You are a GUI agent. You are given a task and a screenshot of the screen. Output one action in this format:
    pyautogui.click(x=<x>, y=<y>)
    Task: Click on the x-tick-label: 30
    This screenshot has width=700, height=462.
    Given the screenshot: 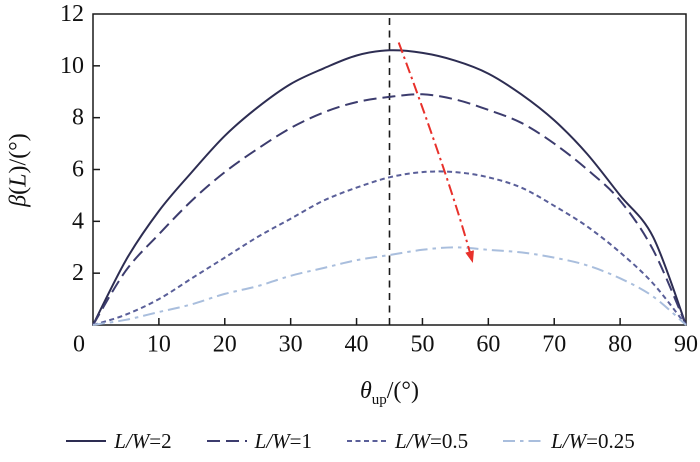 What is the action you would take?
    pyautogui.click(x=291, y=345)
    